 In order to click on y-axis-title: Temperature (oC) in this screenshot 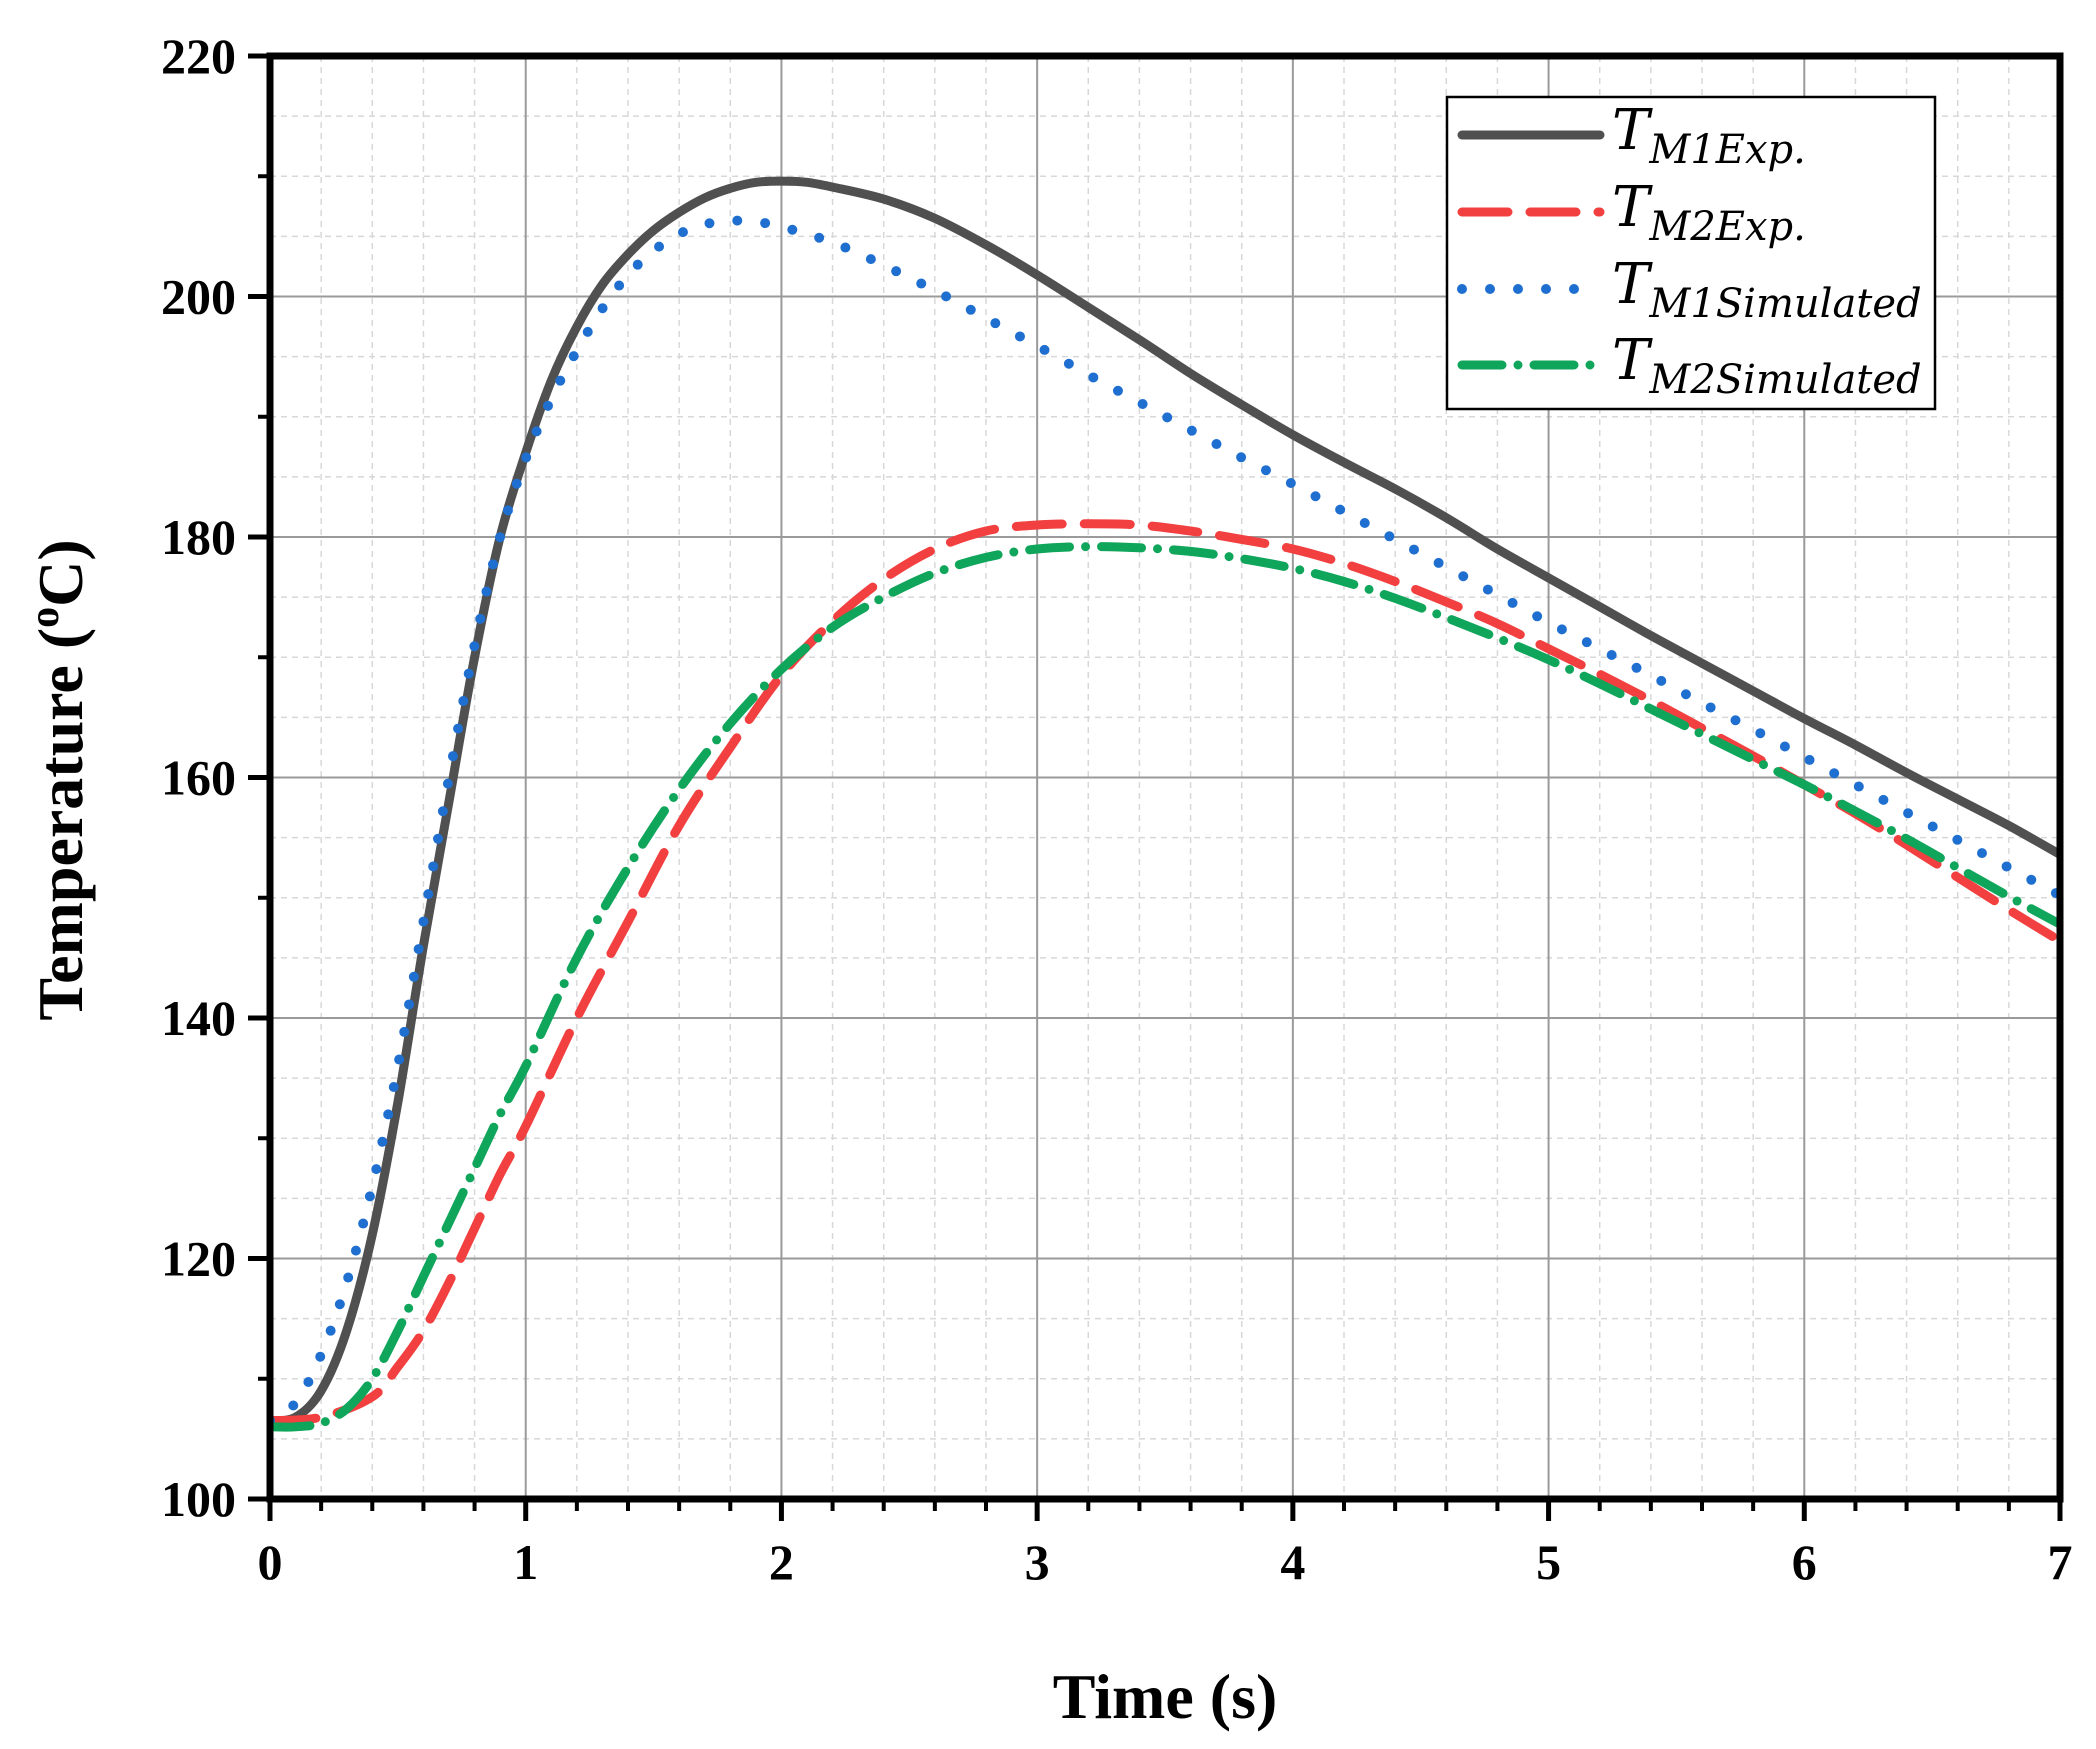, I will do `click(59, 779)`.